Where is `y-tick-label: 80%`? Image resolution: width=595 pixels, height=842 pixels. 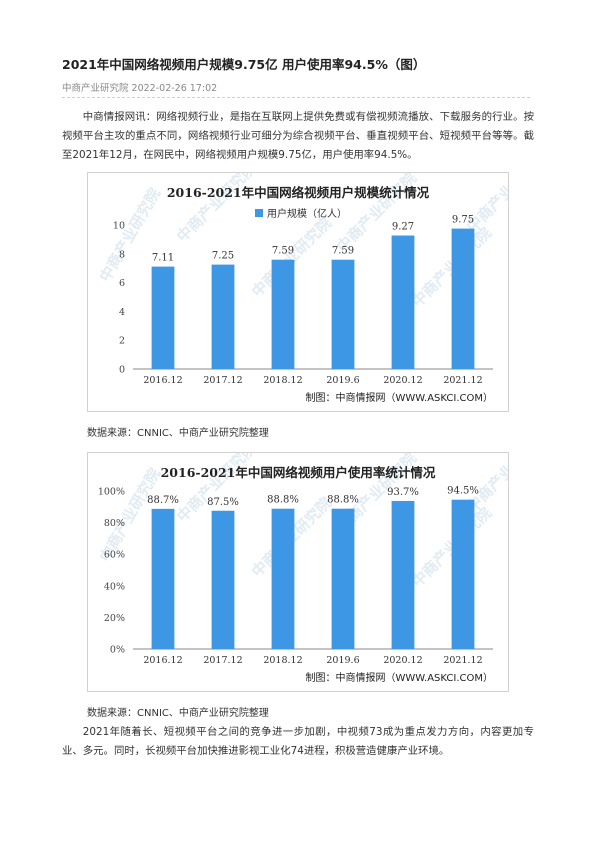
y-tick-label: 80% is located at coordinates (114, 523).